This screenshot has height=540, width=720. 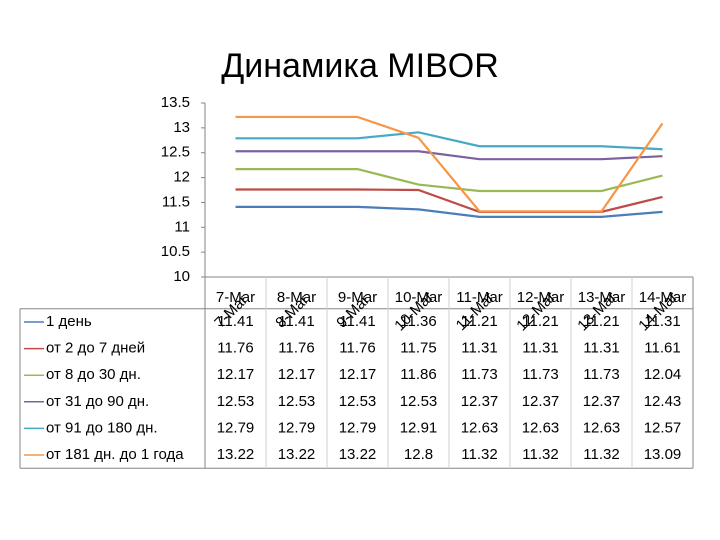 What do you see at coordinates (479, 297) in the screenshot?
I see `table-header: 11-Mar` at bounding box center [479, 297].